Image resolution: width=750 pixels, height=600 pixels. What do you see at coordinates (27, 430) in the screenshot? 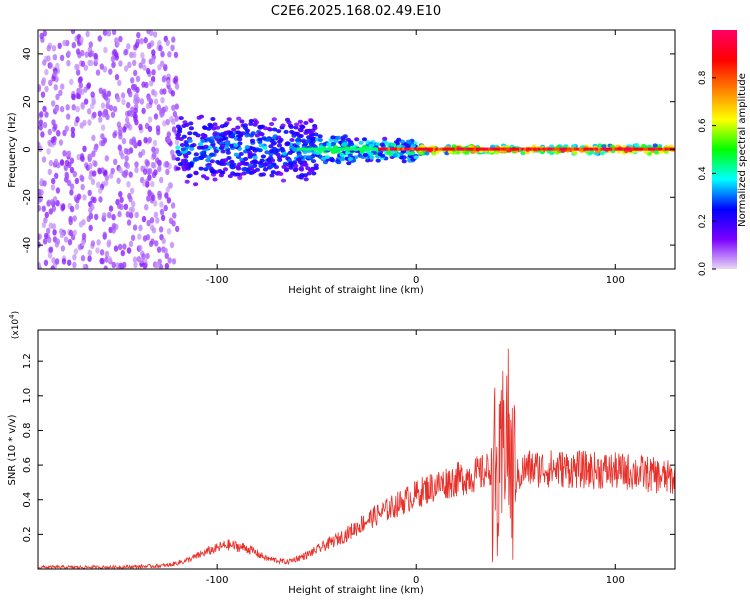
I see `y-tick-label: 0.8` at bounding box center [27, 430].